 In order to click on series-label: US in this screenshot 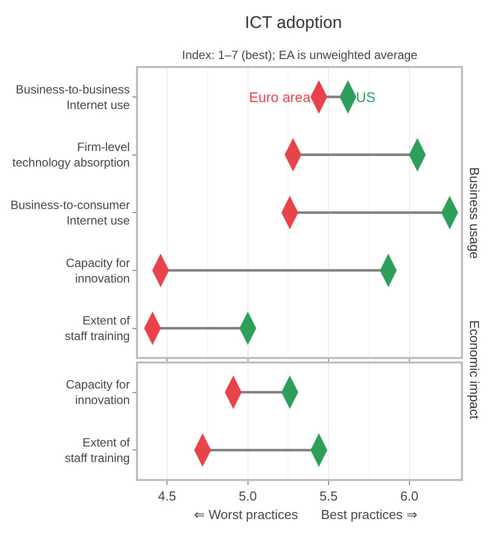, I will do `click(366, 97)`.